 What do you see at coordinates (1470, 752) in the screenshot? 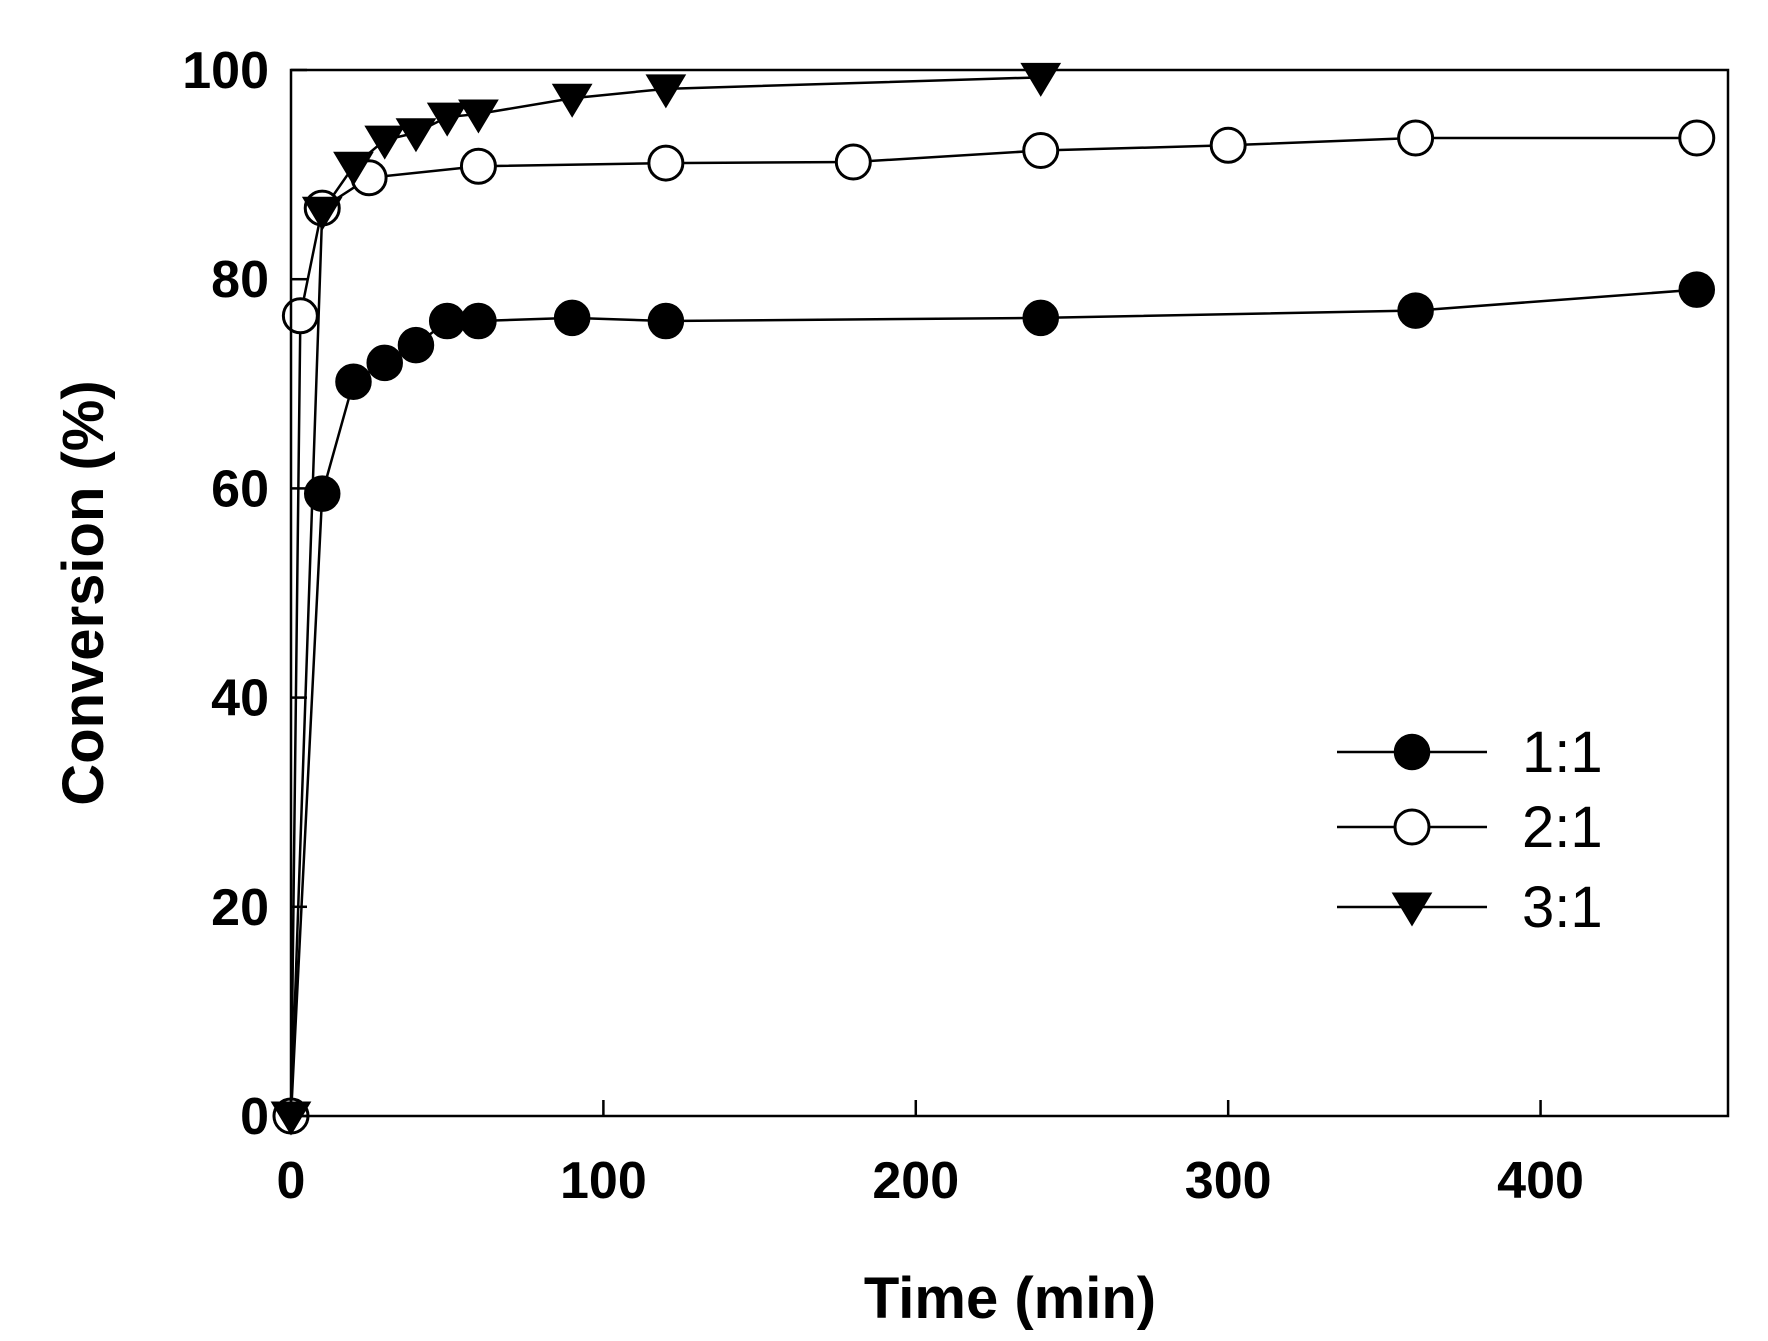
I see `legend-entry-1-1: 1:1` at bounding box center [1470, 752].